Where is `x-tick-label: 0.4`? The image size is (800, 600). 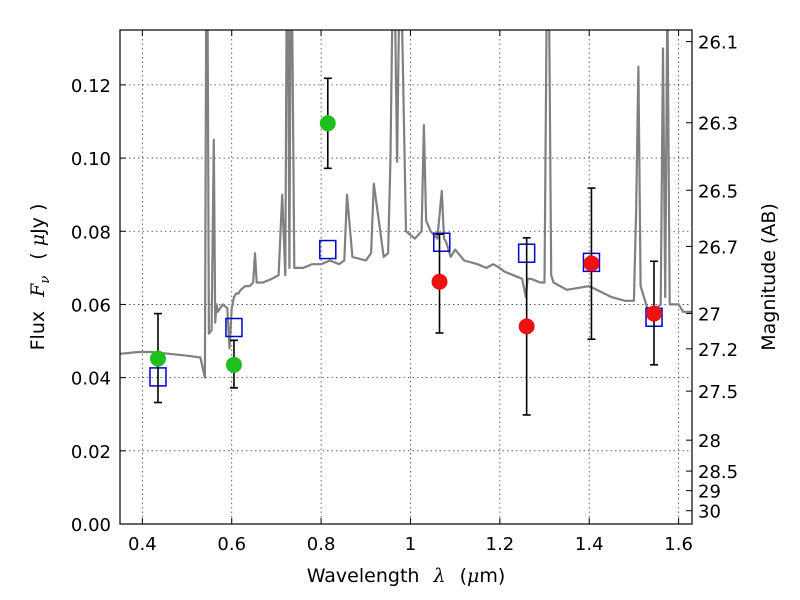 x-tick-label: 0.4 is located at coordinates (142, 544).